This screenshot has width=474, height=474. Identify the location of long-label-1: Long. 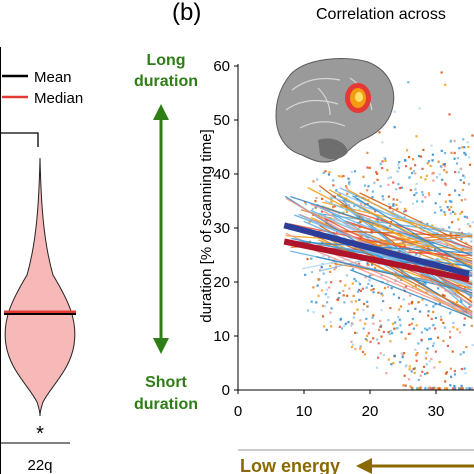
(165, 60).